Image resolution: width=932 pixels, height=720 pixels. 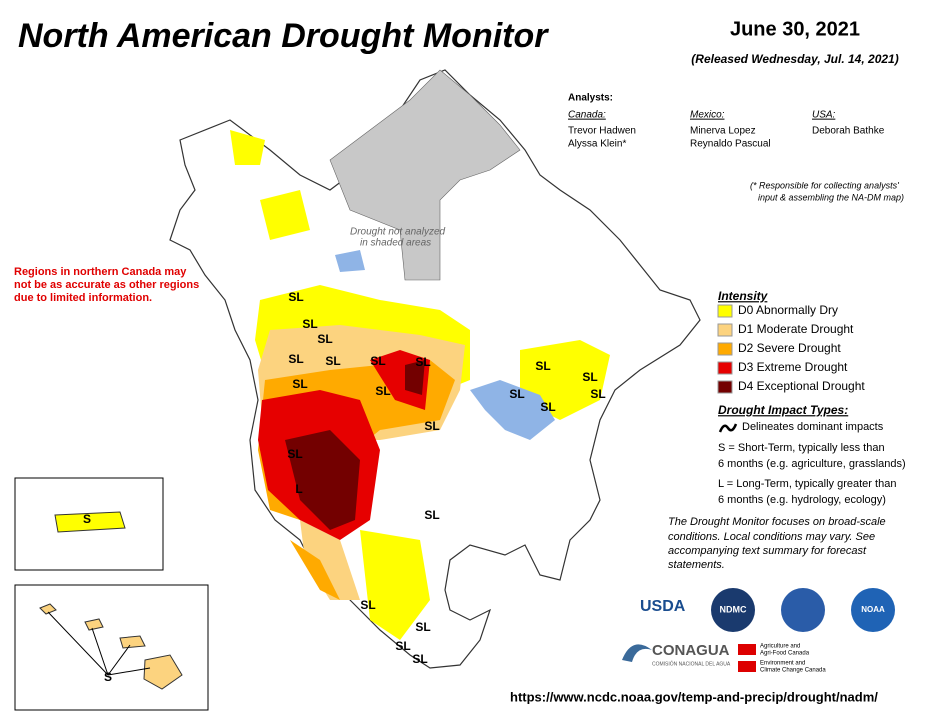 I want to click on statement-line: statements., so click(x=696, y=565).